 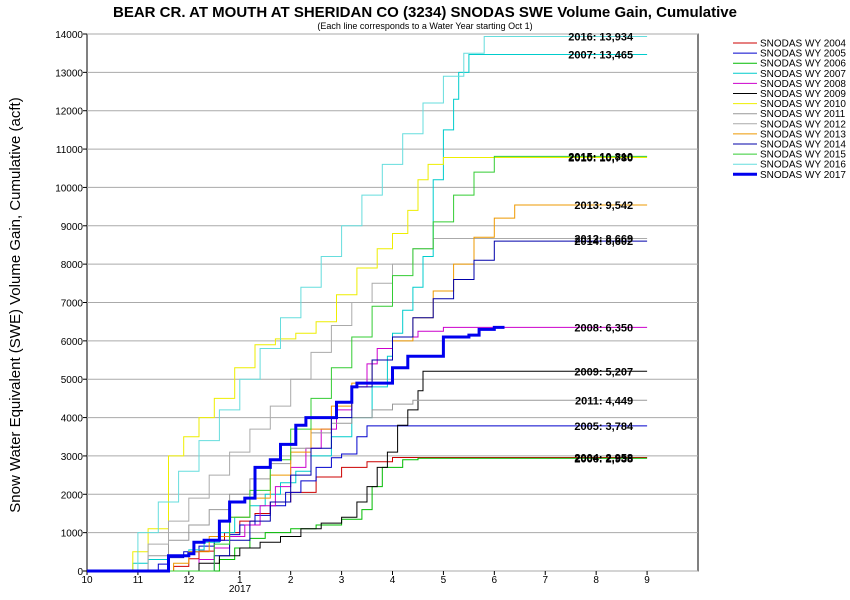 I want to click on series-end-label: 2004: 2,958, so click(x=603, y=459).